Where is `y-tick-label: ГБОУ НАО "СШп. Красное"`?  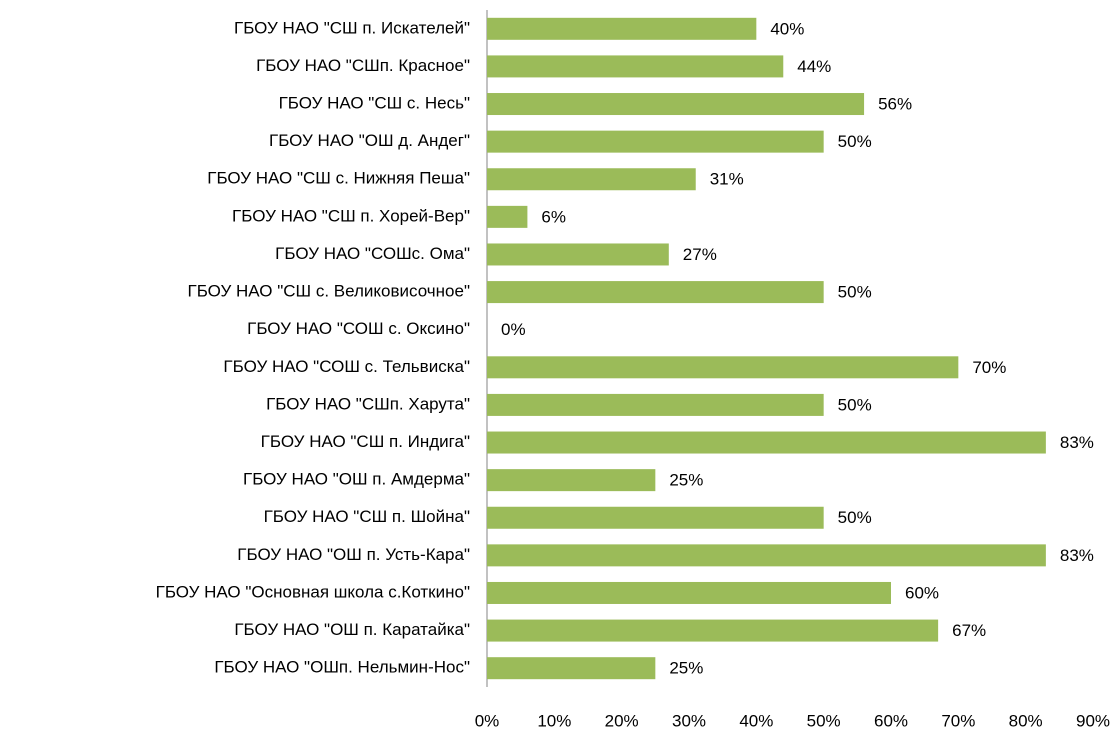
y-tick-label: ГБОУ НАО "СШп. Красное" is located at coordinates (363, 65).